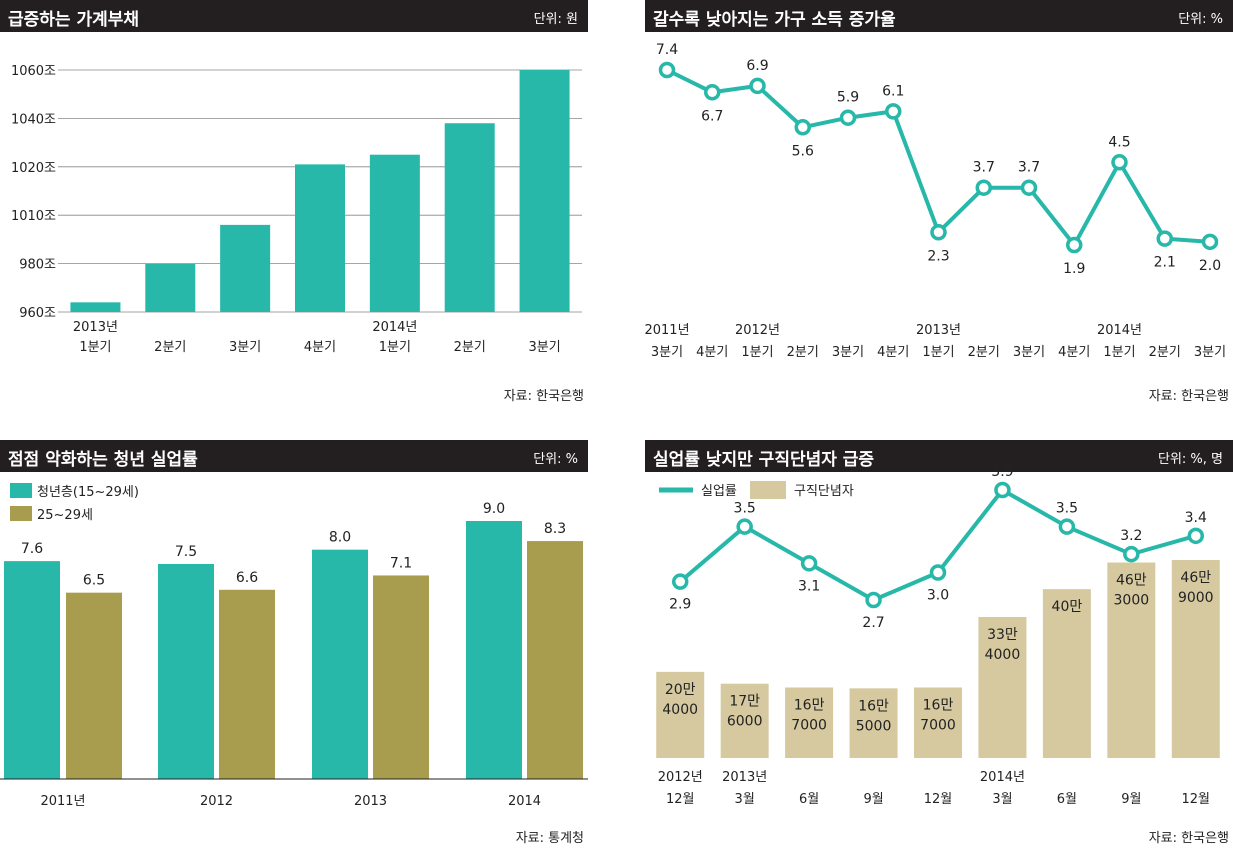 The height and width of the screenshot is (852, 1233). What do you see at coordinates (1002, 635) in the screenshot?
I see `data-label: 33만` at bounding box center [1002, 635].